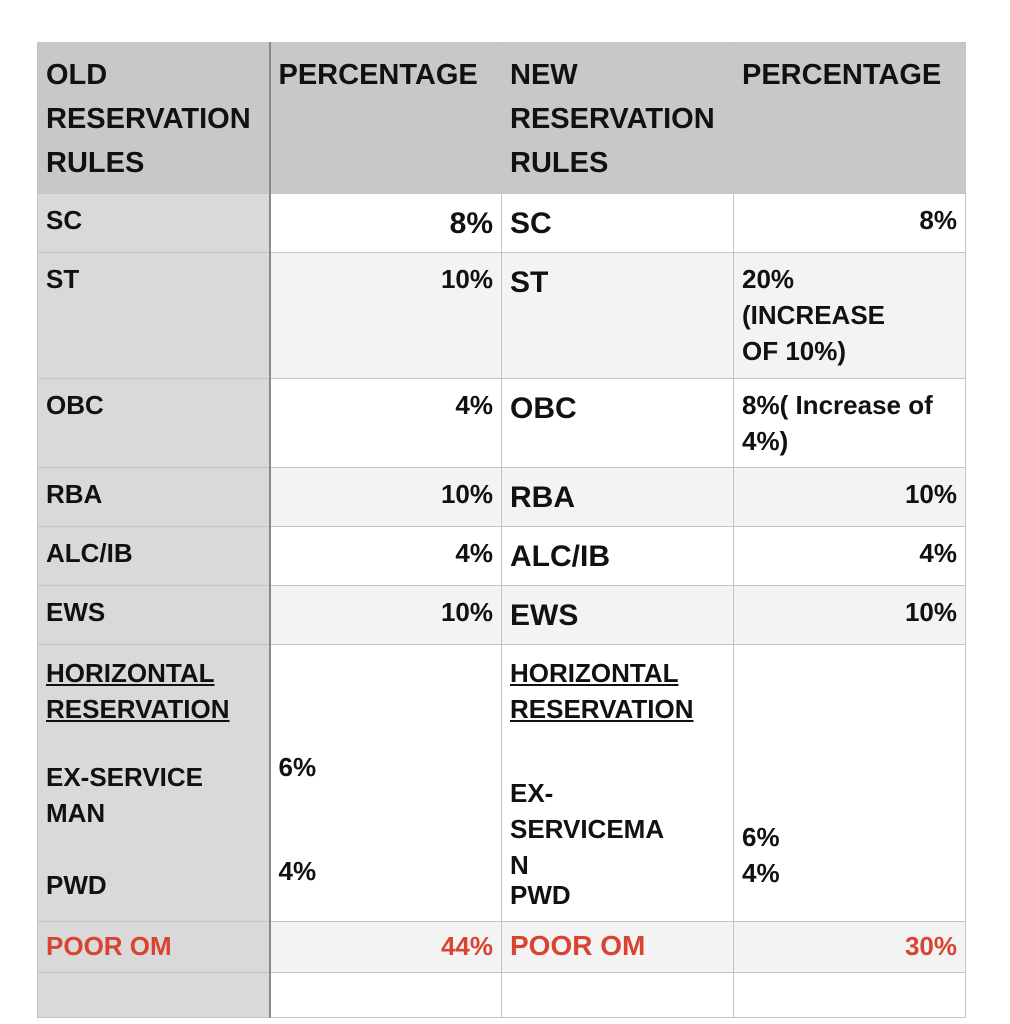 Image resolution: width=1010 pixels, height=1024 pixels. I want to click on header-cell: NEW RESERVATION RULES, so click(617, 118).